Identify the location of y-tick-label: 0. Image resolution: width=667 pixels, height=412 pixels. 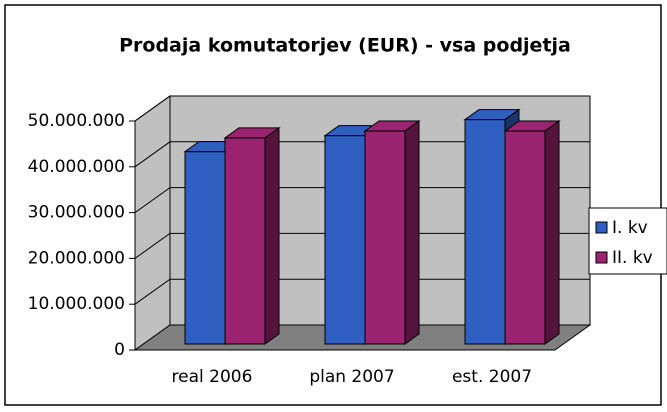
(119, 350).